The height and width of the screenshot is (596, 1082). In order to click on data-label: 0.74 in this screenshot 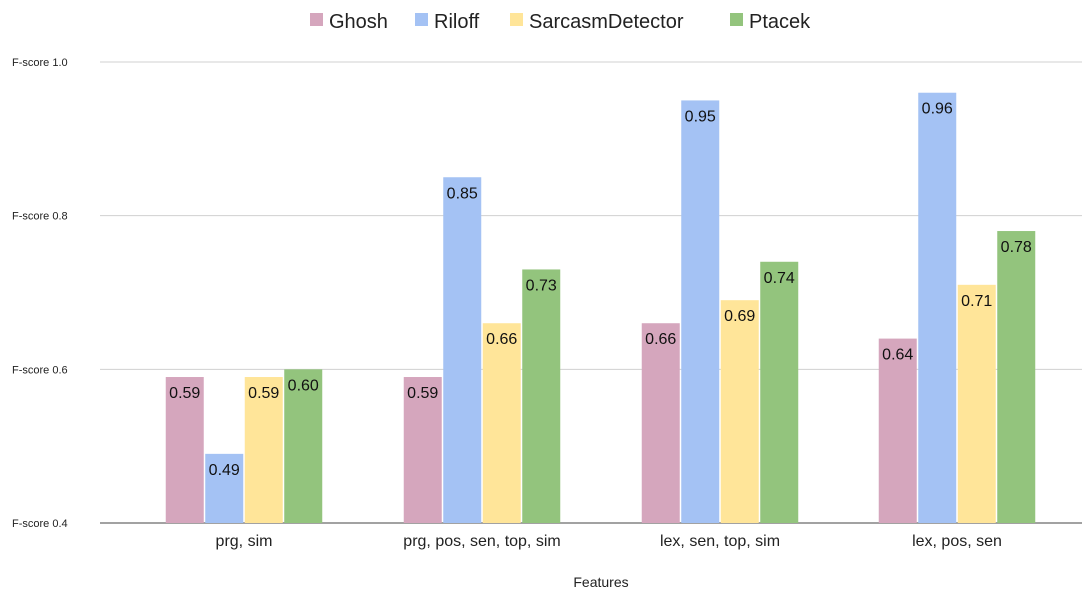, I will do `click(779, 278)`.